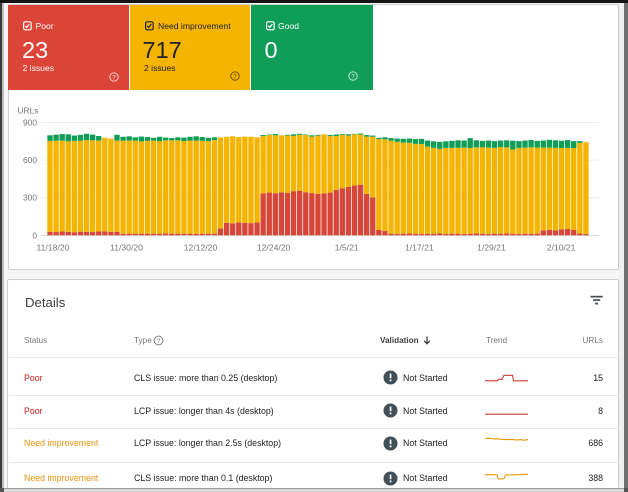 The image size is (628, 492). What do you see at coordinates (347, 248) in the screenshot?
I see `svg-text: 1/5/21` at bounding box center [347, 248].